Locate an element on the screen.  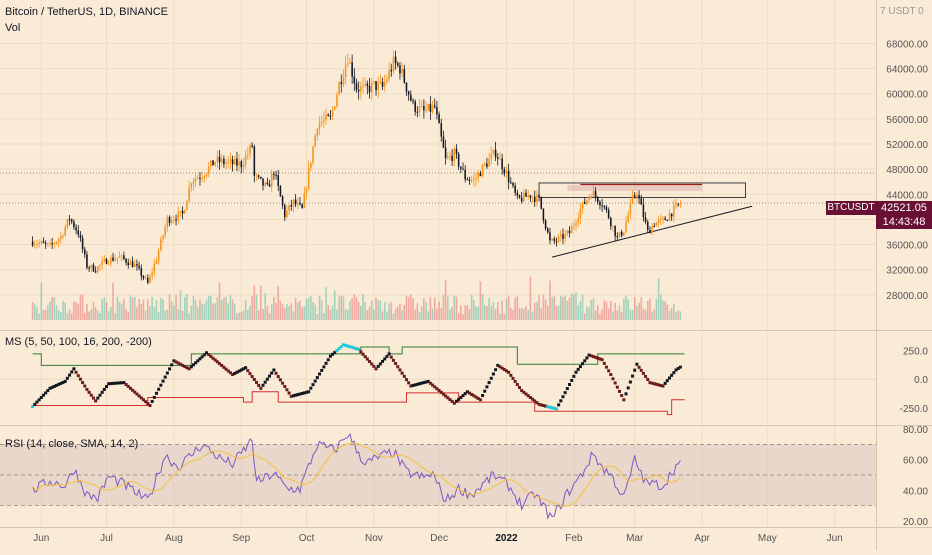
y-tick-label: 64000.00 is located at coordinates (907, 70).